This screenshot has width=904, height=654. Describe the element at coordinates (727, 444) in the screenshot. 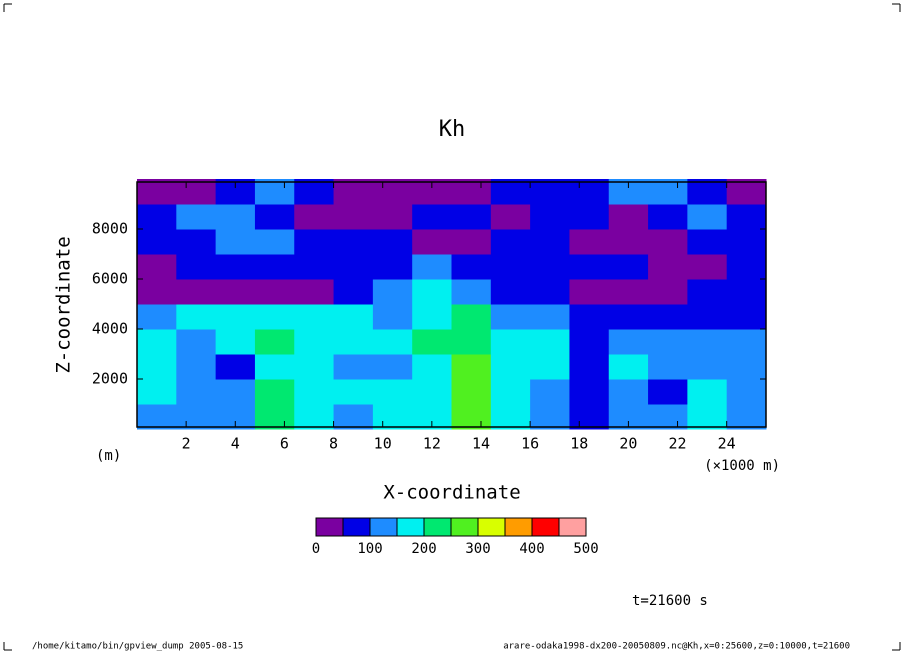

I see `x-tick-label: 24` at that location.